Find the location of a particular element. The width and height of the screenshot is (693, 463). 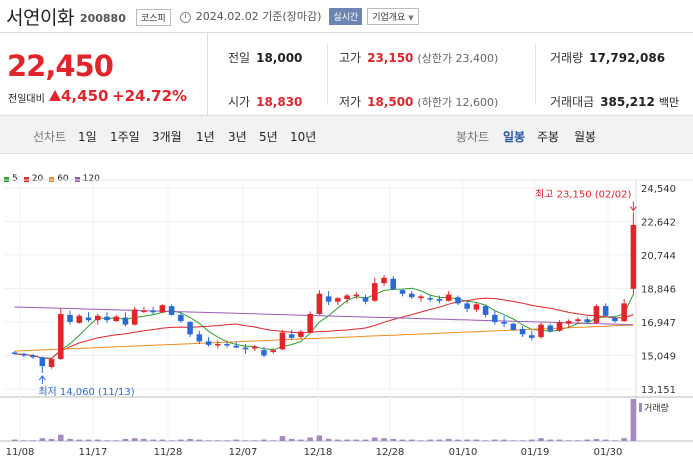

x-tick-label: 12/07 is located at coordinates (243, 452).